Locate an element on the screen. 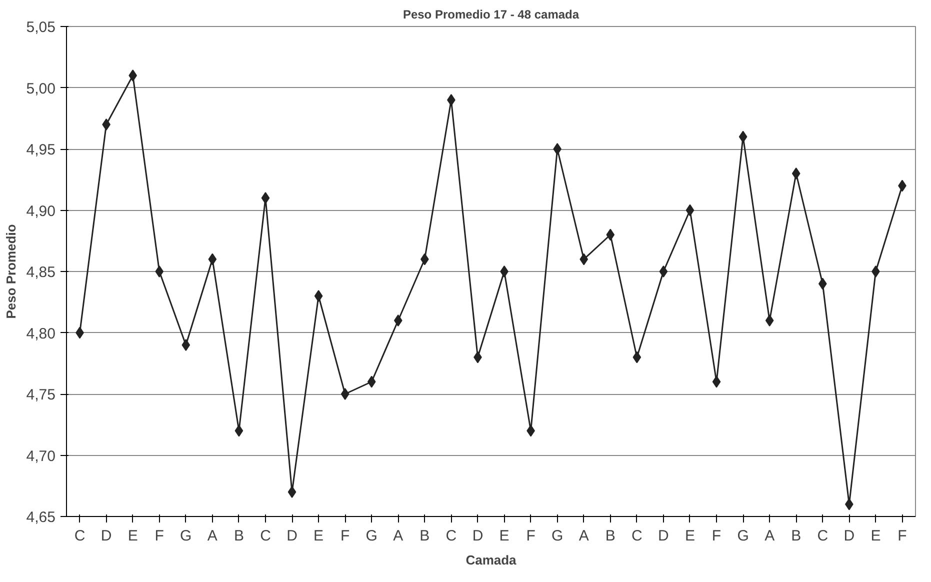 Image resolution: width=931 pixels, height=582 pixels. y-tick-label: 4,85 is located at coordinates (41, 272).